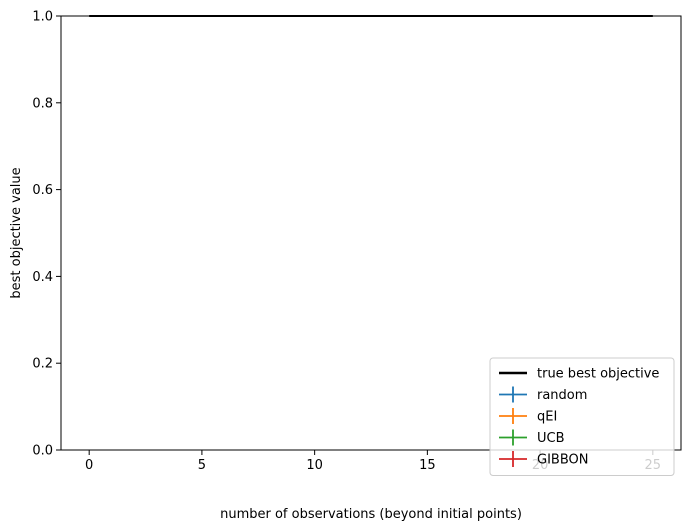  I want to click on y-axis: 0.0 0.2 0.4 0.6 0.8 1.0, so click(46, 234).